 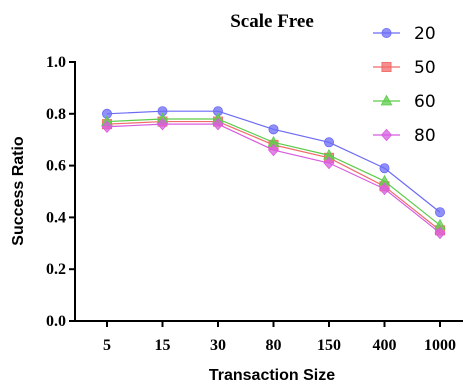 I want to click on x-tick-label: 400, so click(x=385, y=345).